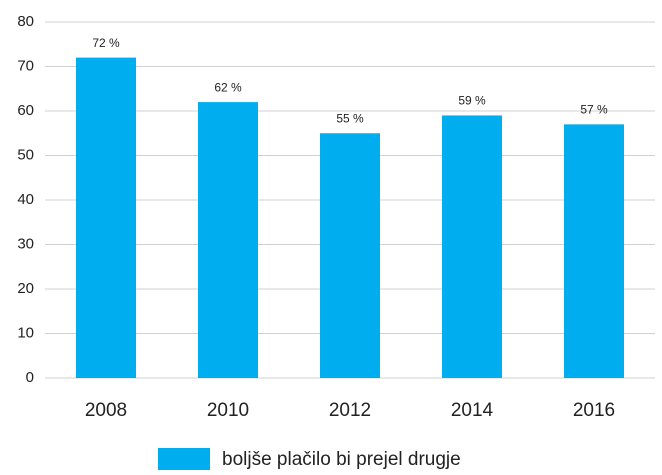 The height and width of the screenshot is (475, 662). Describe the element at coordinates (594, 410) in the screenshot. I see `x-tick-label: 2016` at that location.